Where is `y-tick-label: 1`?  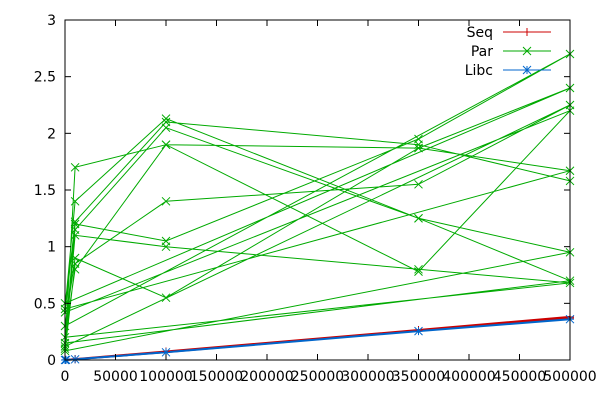 y-tick-label: 1 is located at coordinates (51, 248).